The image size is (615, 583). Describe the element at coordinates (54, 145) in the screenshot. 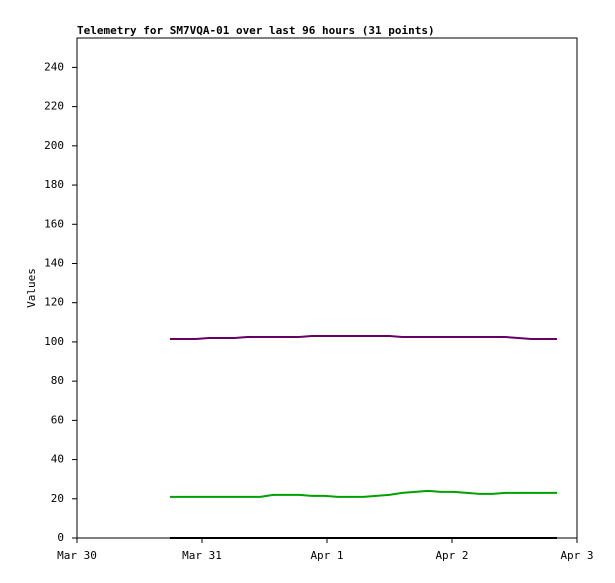

I see `y-tick-label: 200` at that location.